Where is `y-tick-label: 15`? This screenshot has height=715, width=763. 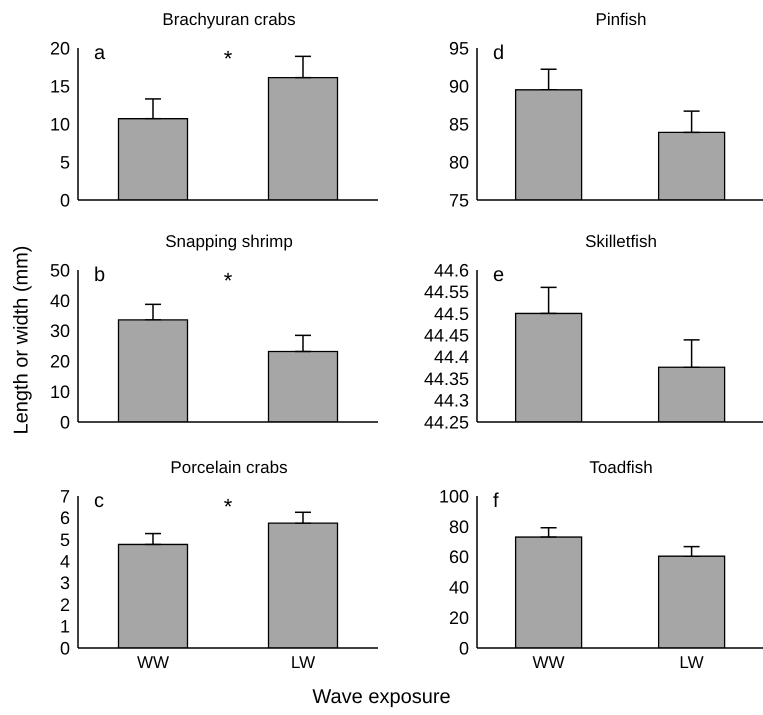
y-tick-label: 15 is located at coordinates (60, 86).